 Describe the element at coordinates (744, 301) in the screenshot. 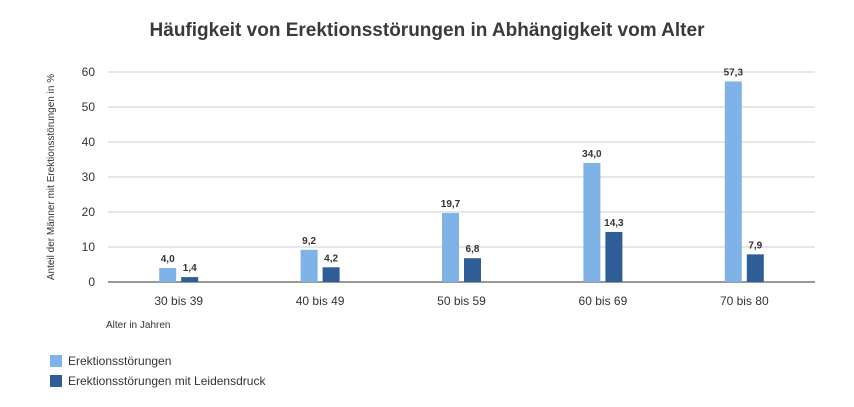

I see `x-tick-label: 70 bis 80` at that location.